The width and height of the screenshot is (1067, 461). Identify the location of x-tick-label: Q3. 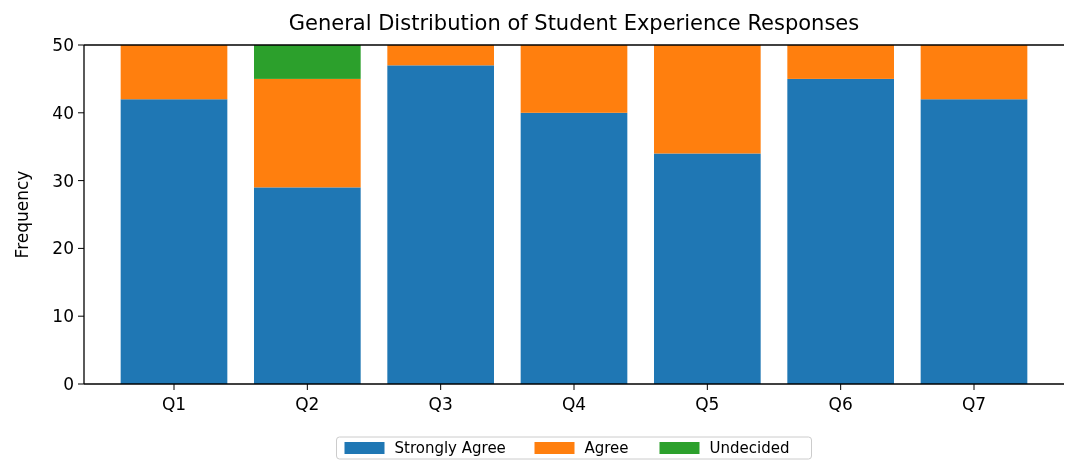
(440, 404).